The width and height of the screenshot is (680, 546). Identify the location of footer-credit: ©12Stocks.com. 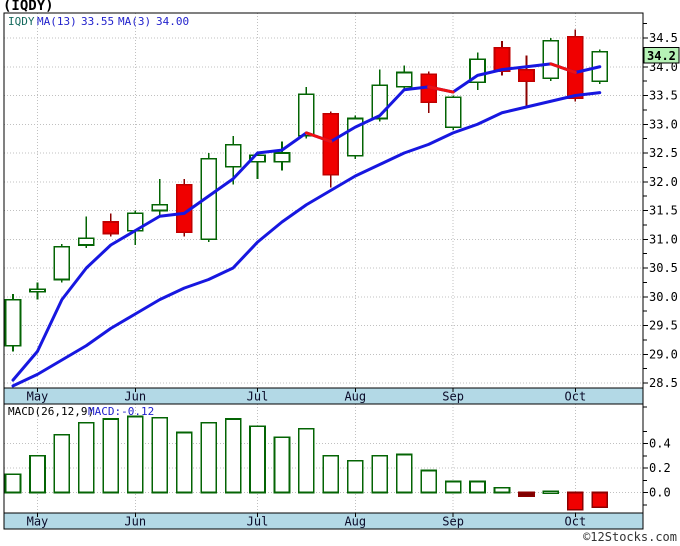
(630, 537).